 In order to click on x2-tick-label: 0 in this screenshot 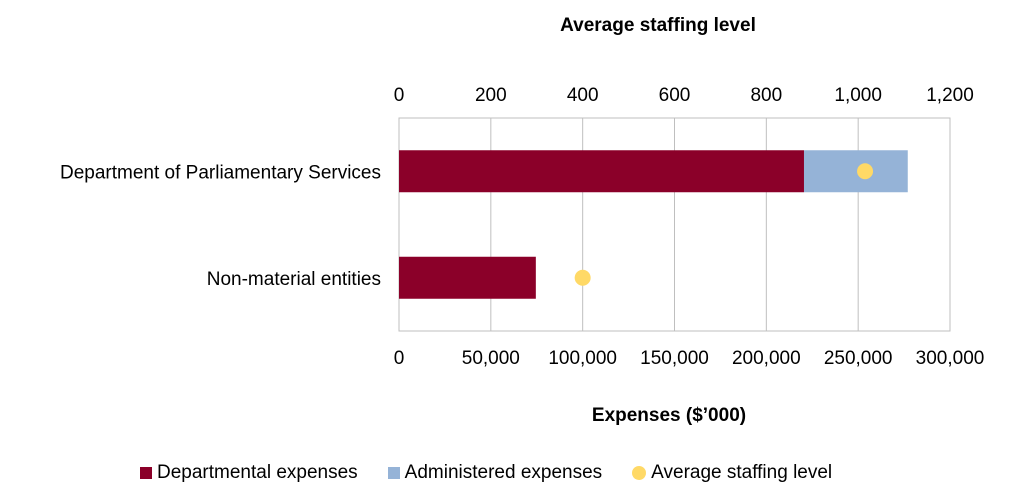, I will do `click(399, 95)`.